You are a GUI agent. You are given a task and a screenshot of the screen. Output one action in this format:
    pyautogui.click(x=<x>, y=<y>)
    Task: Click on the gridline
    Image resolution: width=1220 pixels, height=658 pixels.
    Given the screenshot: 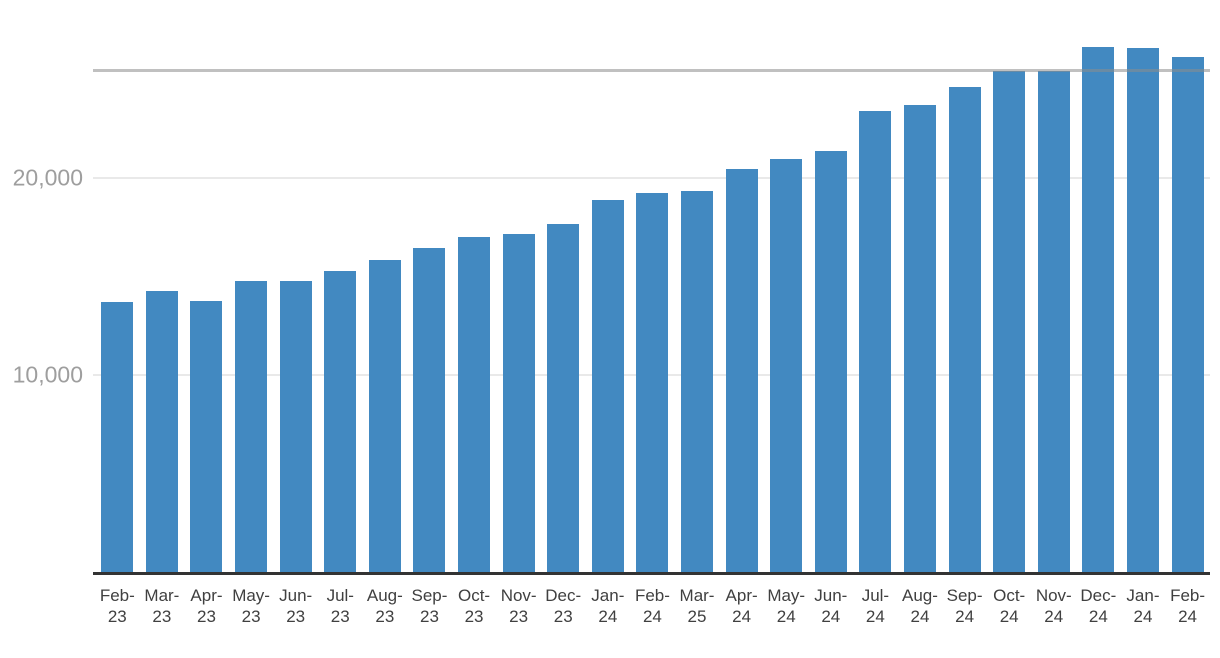 What is the action you would take?
    pyautogui.click(x=651, y=177)
    